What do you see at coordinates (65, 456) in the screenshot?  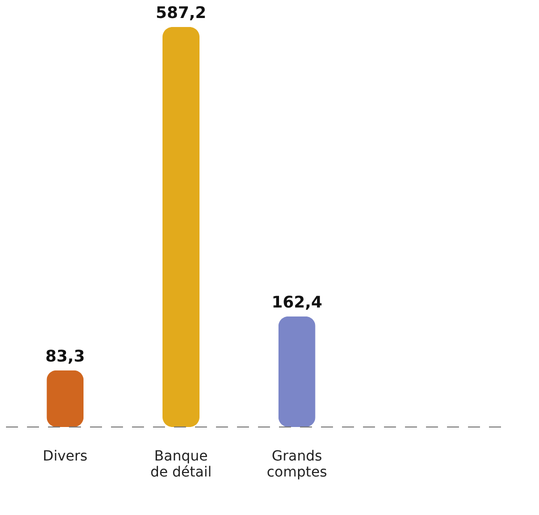 I see `x-tick-label: Divers` at bounding box center [65, 456].